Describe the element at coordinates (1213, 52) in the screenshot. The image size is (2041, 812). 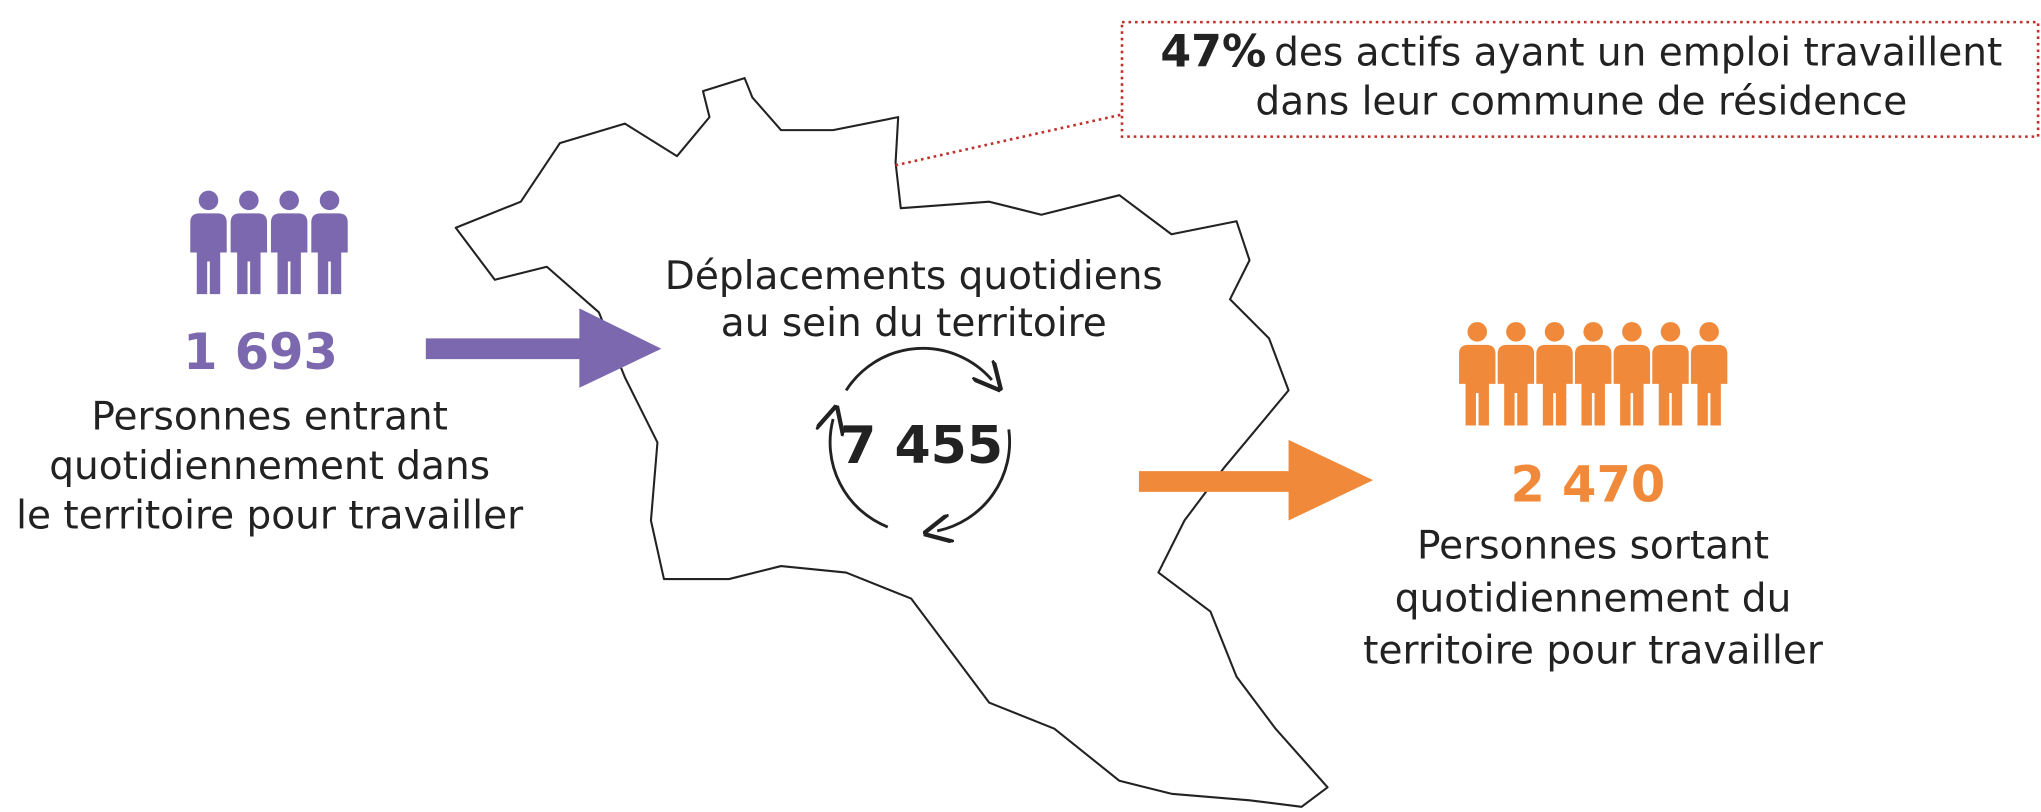
I see `callout-value: 47%` at that location.